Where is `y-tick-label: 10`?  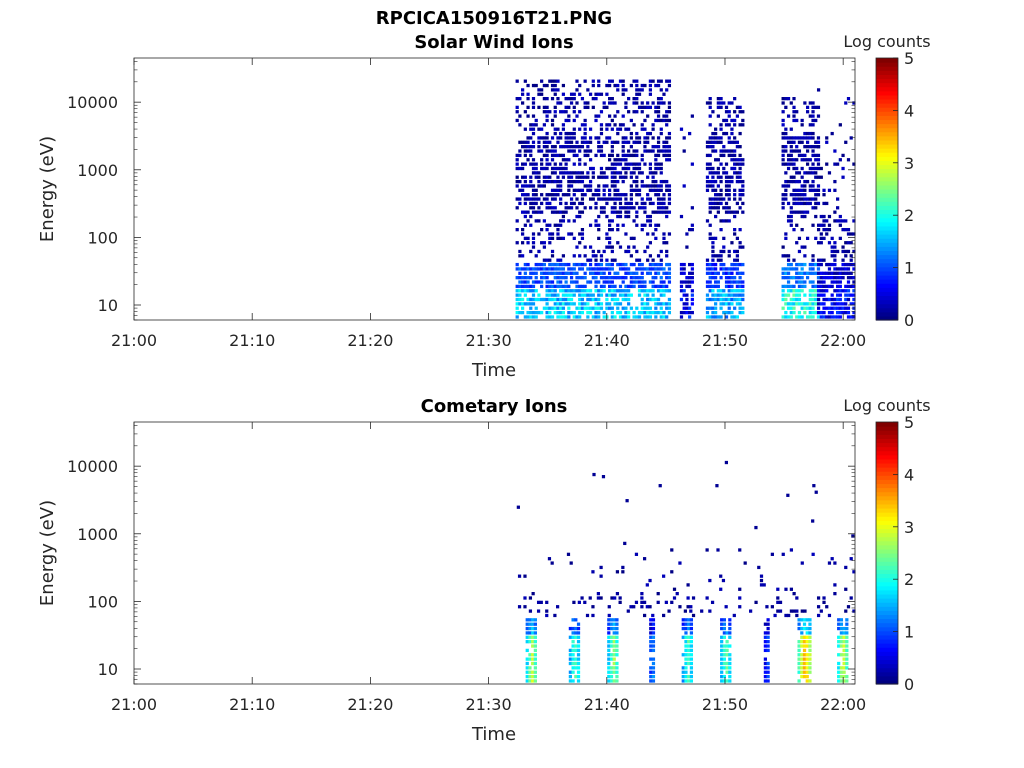 y-tick-label: 10 is located at coordinates (108, 305).